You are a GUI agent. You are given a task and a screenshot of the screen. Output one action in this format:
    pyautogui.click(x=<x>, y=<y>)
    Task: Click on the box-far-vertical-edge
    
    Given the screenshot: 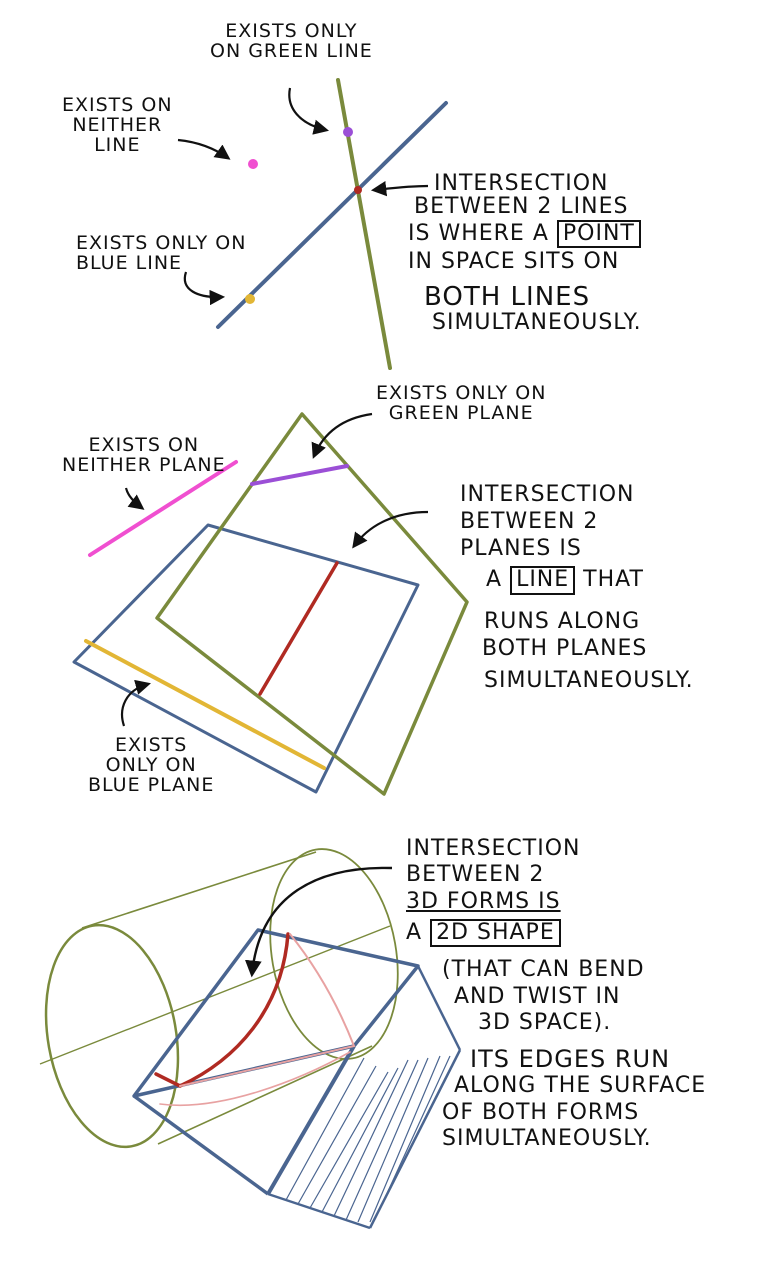 What is the action you would take?
    pyautogui.click(x=311, y=1120)
    